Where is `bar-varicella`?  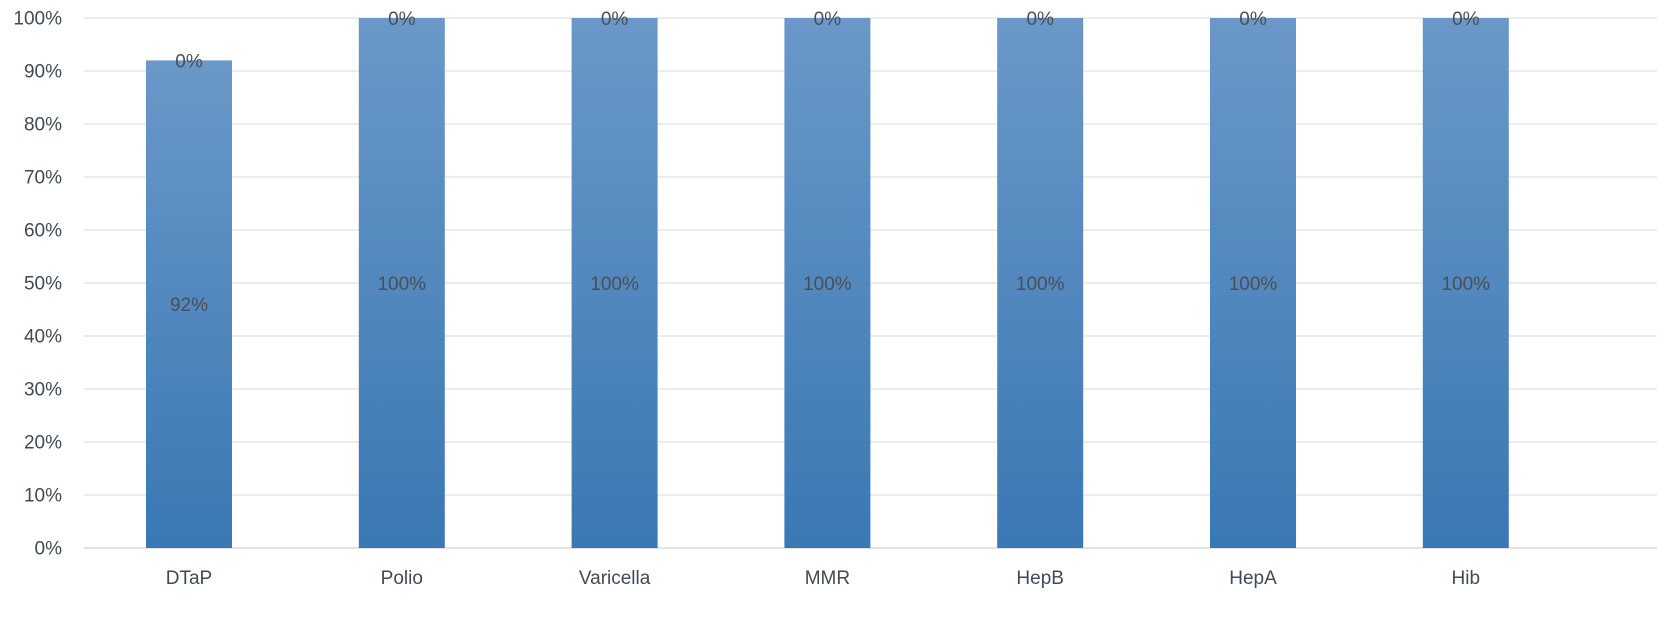 bar-varicella is located at coordinates (614, 283).